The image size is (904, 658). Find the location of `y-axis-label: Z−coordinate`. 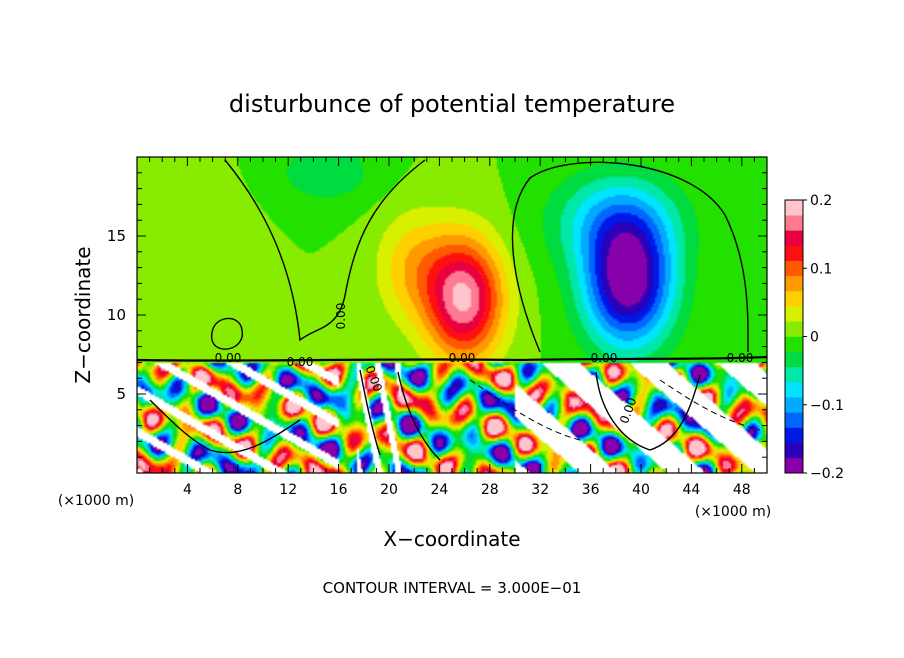

y-axis-label: Z−coordinate is located at coordinates (83, 314).